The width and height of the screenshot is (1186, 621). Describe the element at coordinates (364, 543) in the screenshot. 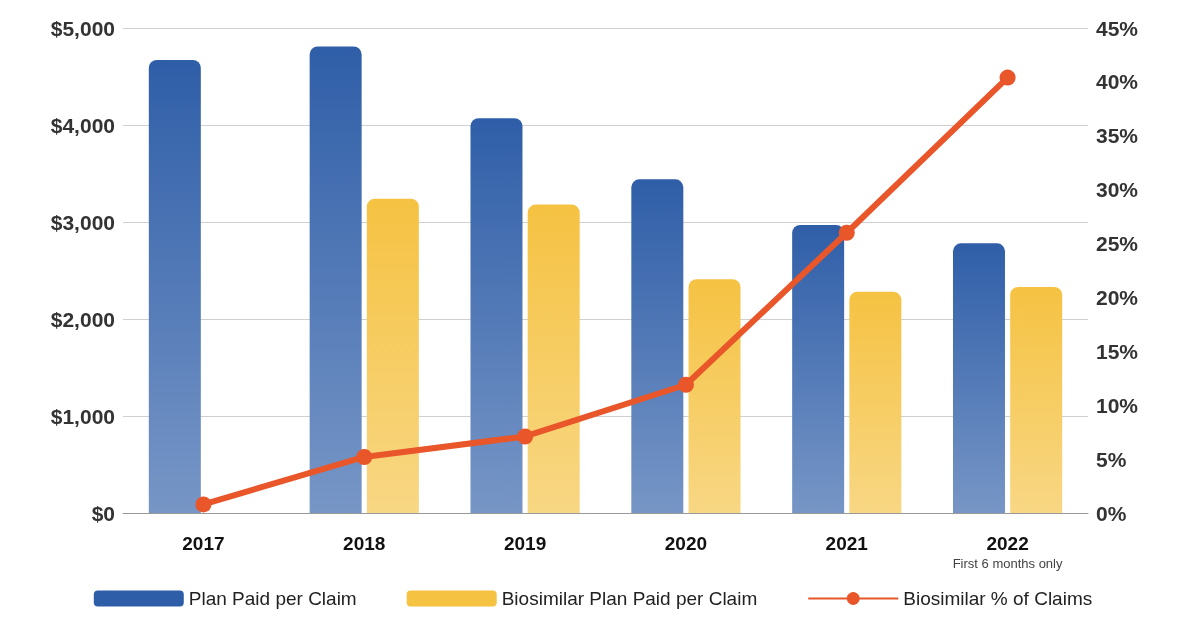

I see `x-tick-label: 2018` at that location.